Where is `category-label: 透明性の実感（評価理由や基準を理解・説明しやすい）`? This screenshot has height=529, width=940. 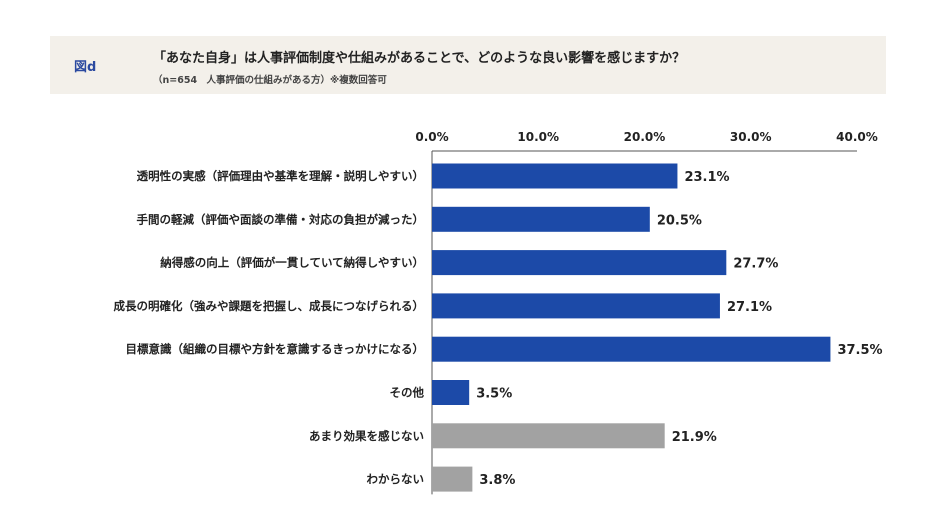
category-label: 透明性の実感（評価理由や基準を理解・説明しやすい） is located at coordinates (280, 176).